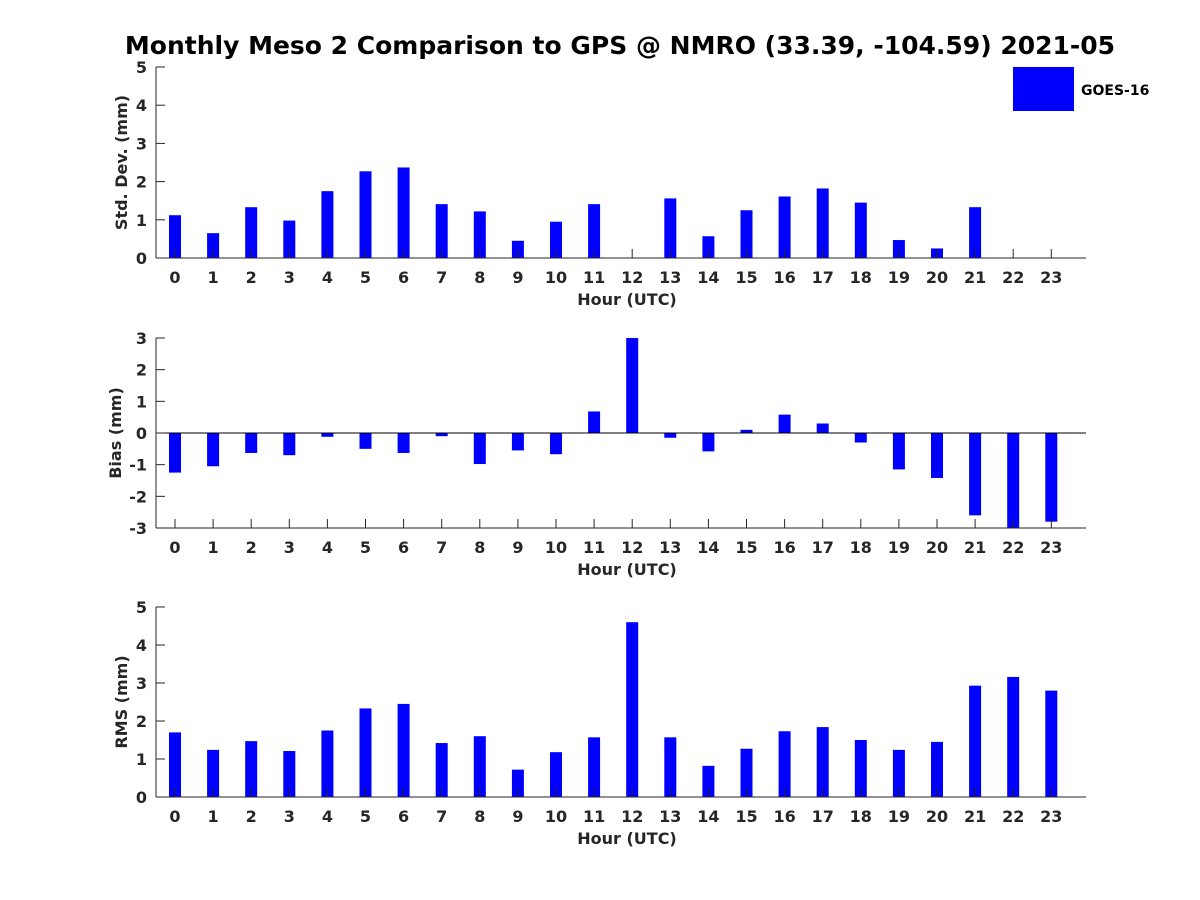 The image size is (1200, 900). Describe the element at coordinates (556, 816) in the screenshot. I see `x-tick-label: 10` at that location.